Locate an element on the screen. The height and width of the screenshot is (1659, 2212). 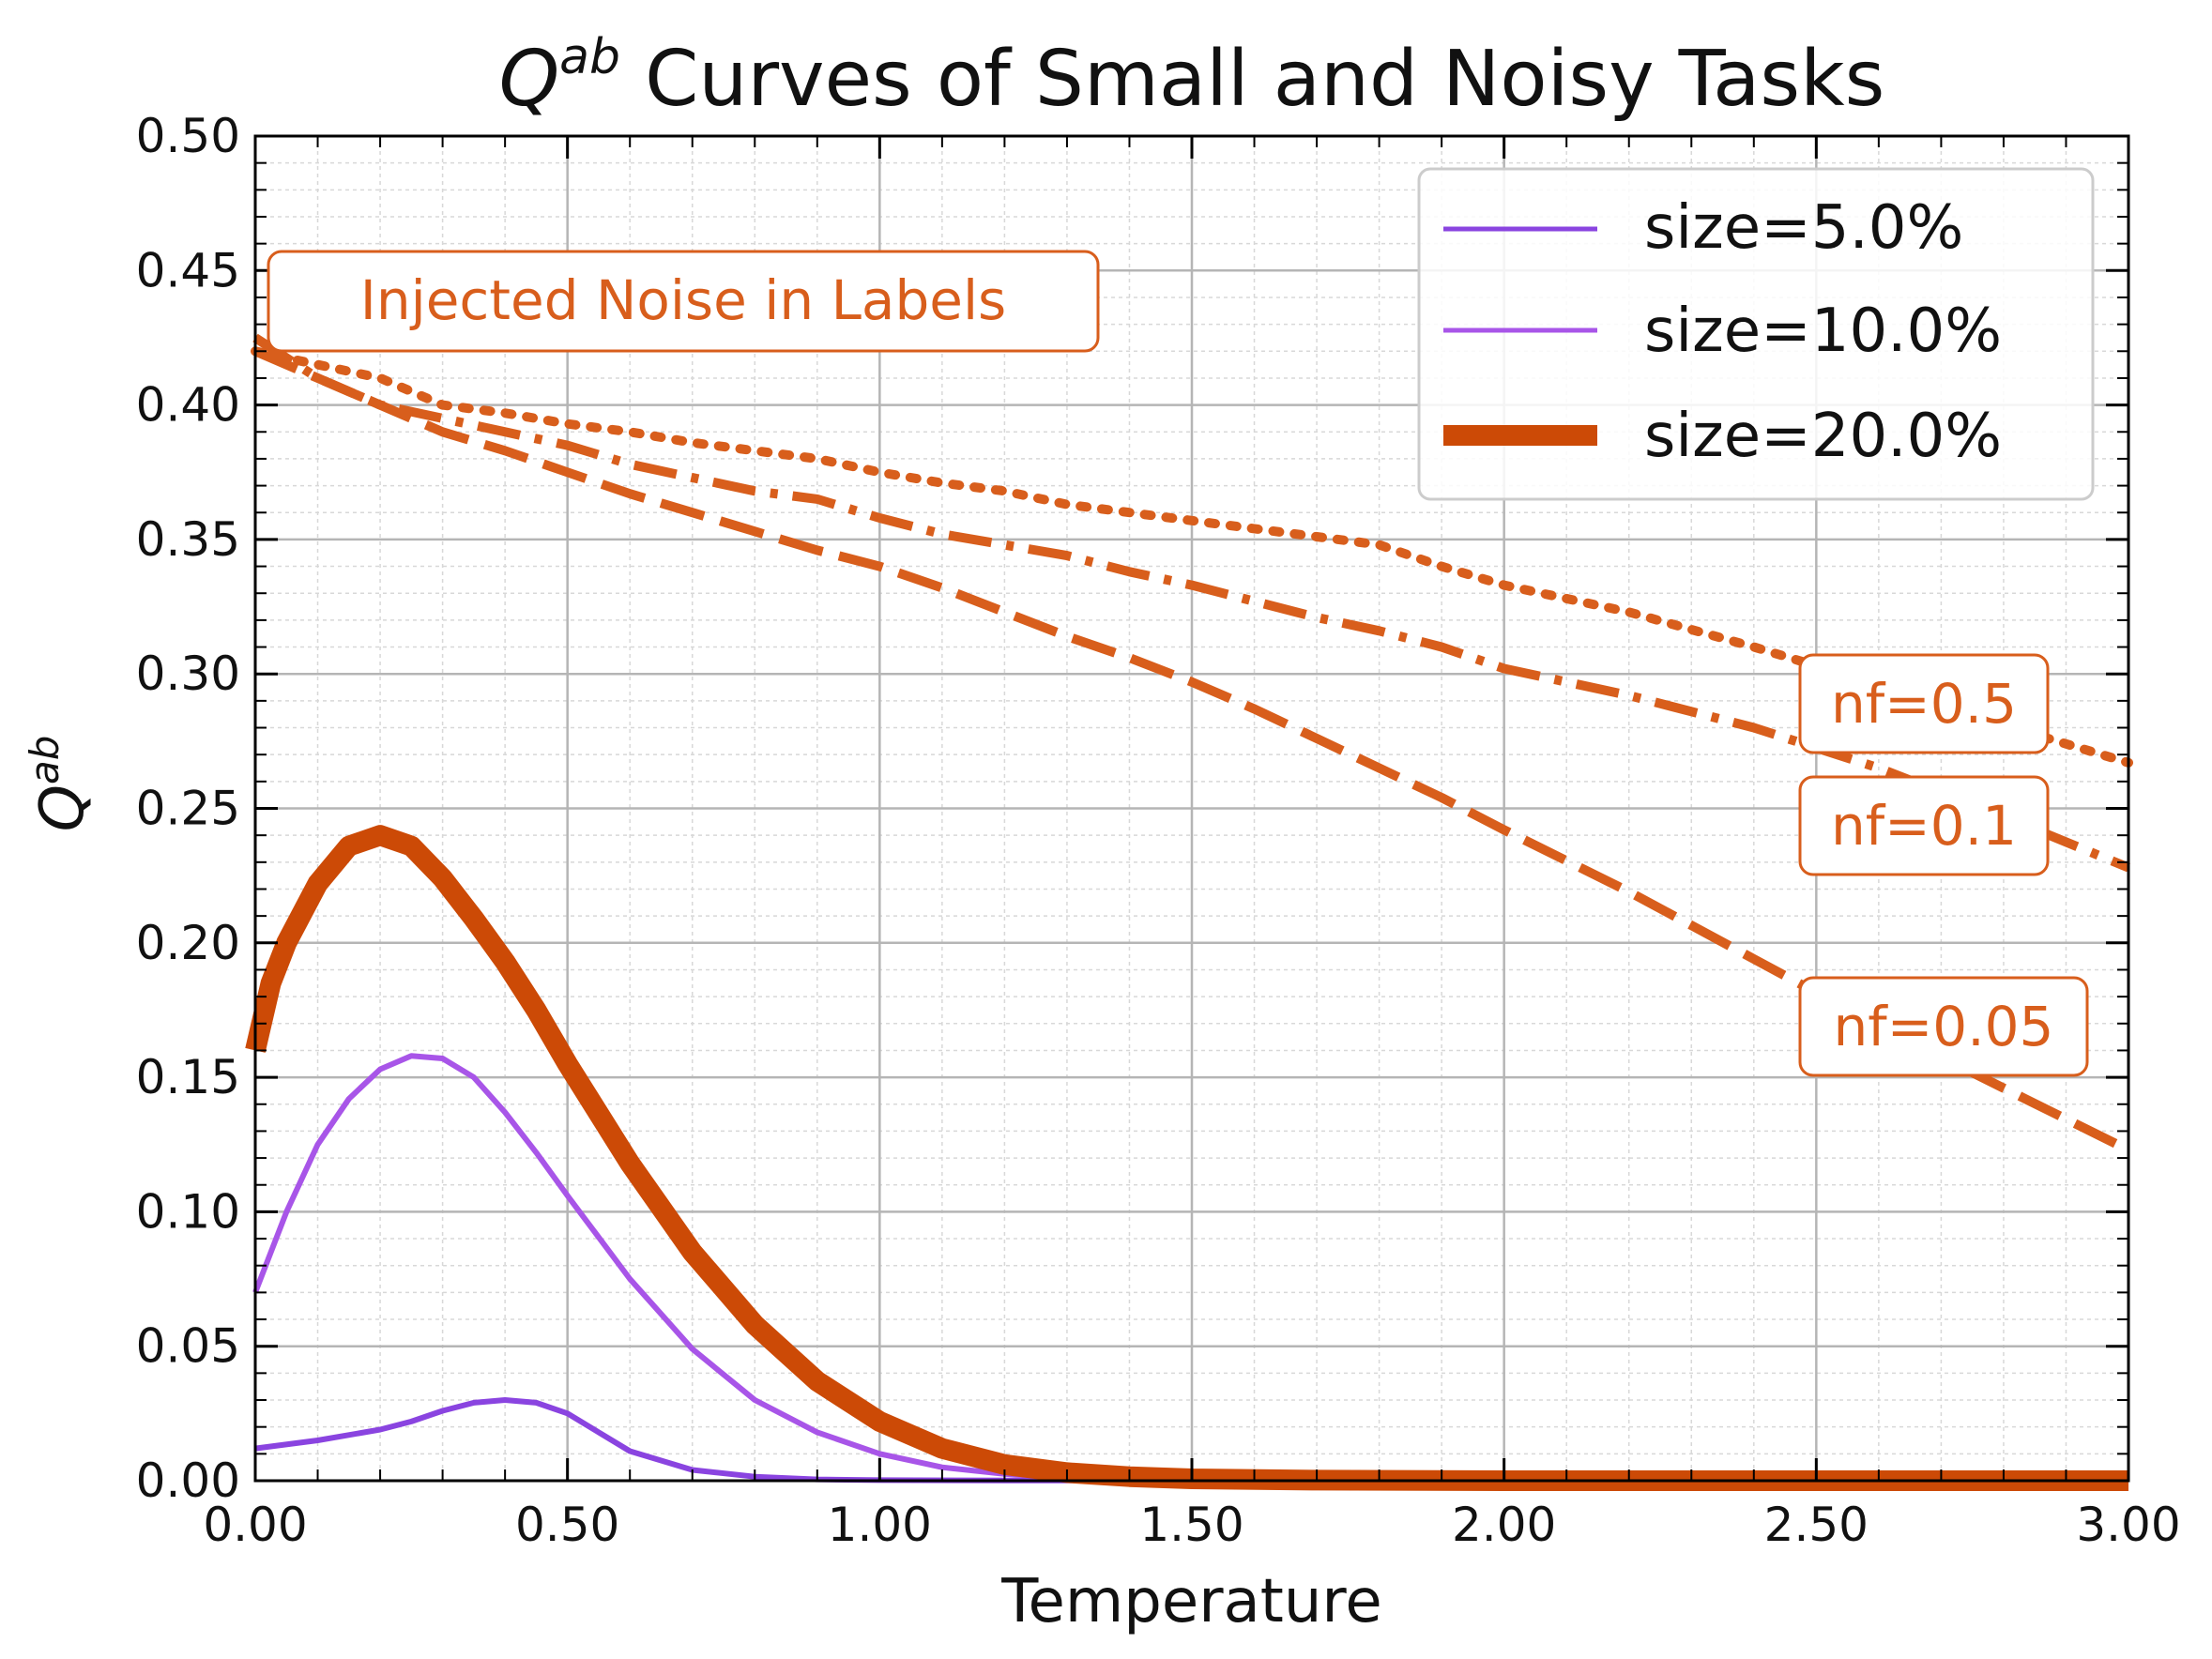
x-tick-label: 3.00 is located at coordinates (2128, 1525).